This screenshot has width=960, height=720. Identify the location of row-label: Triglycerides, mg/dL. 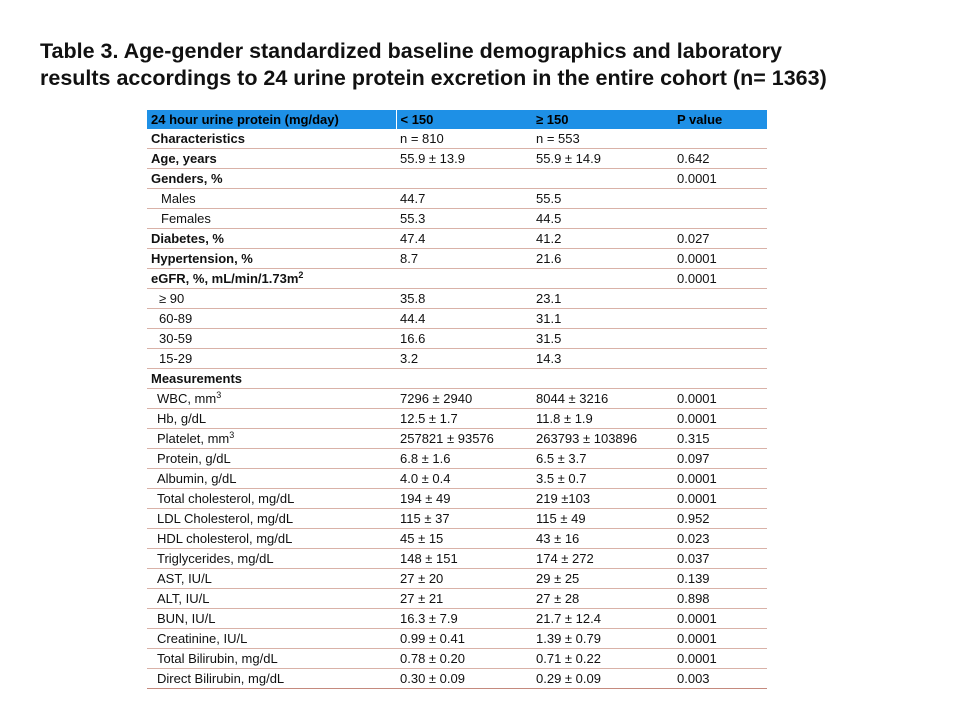
(271, 559).